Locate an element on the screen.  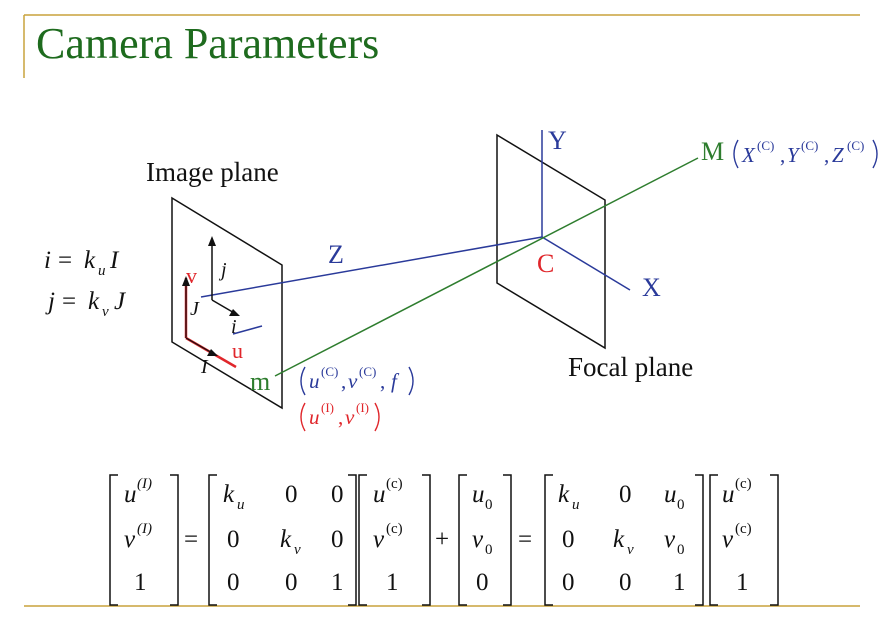
optical-center-label: C is located at coordinates (545, 263).